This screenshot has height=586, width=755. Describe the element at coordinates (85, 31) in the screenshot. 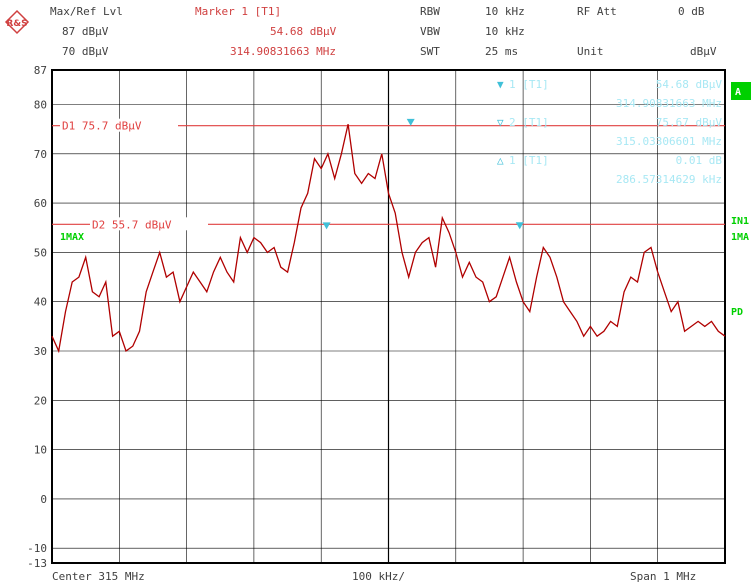

I see `maxref-value: 87 dBµV` at that location.